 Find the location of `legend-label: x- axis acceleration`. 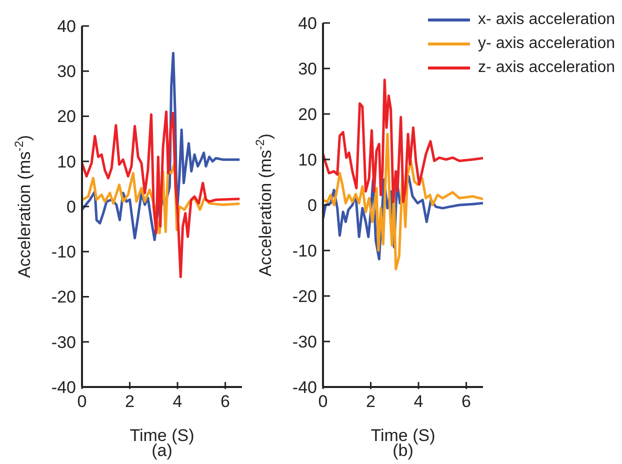

legend-label: x- axis acceleration is located at coordinates (546, 20).